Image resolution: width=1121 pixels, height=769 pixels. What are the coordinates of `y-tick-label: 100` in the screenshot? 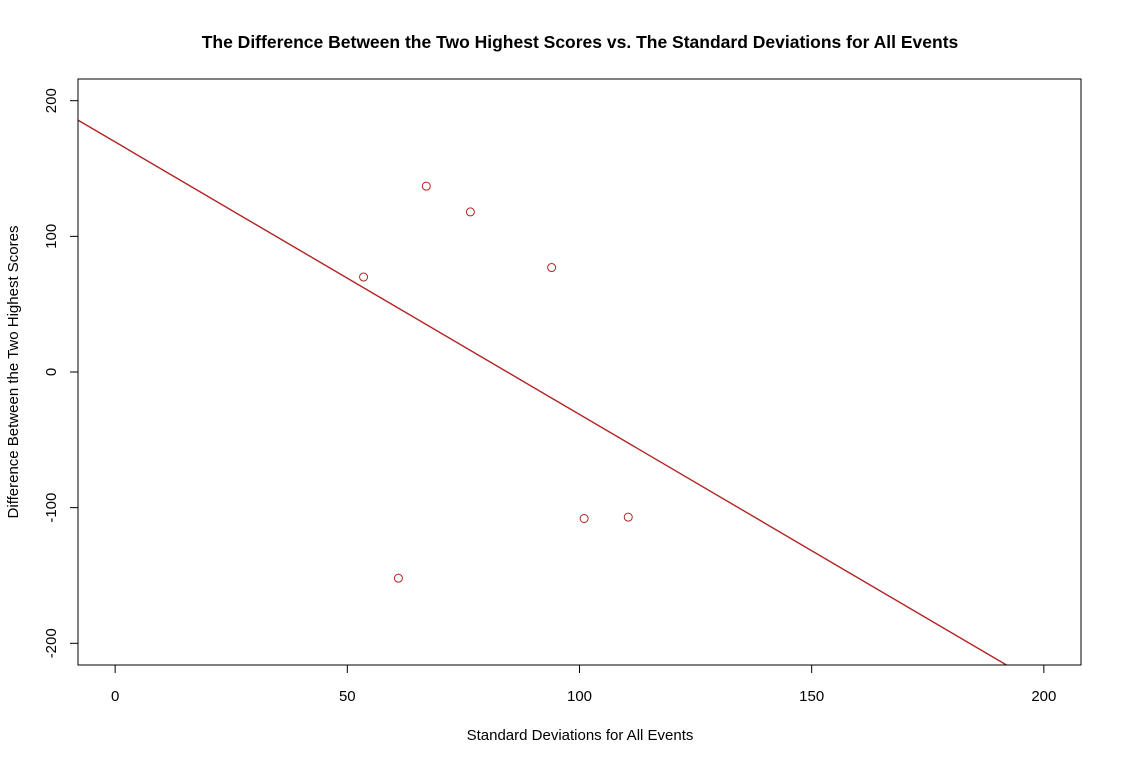 It's located at (51, 236).